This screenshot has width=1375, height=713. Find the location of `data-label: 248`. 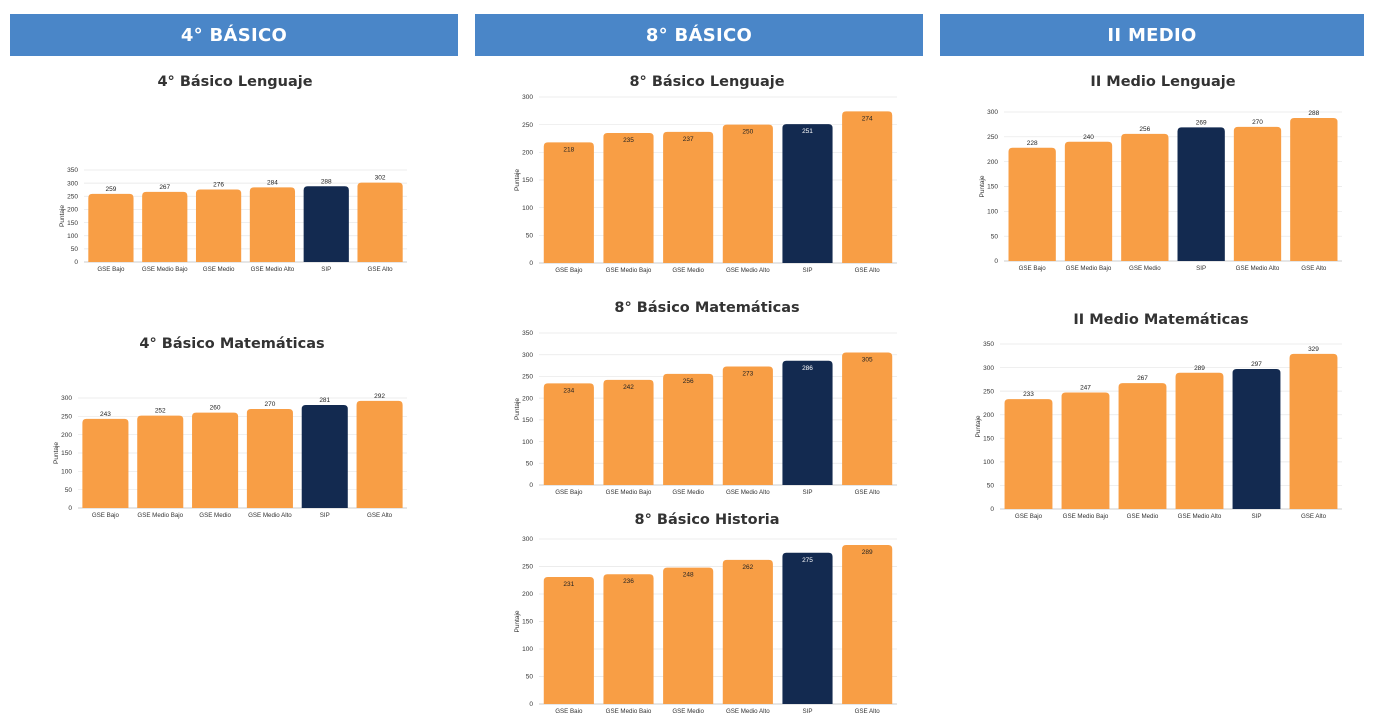

data-label: 248 is located at coordinates (688, 575).